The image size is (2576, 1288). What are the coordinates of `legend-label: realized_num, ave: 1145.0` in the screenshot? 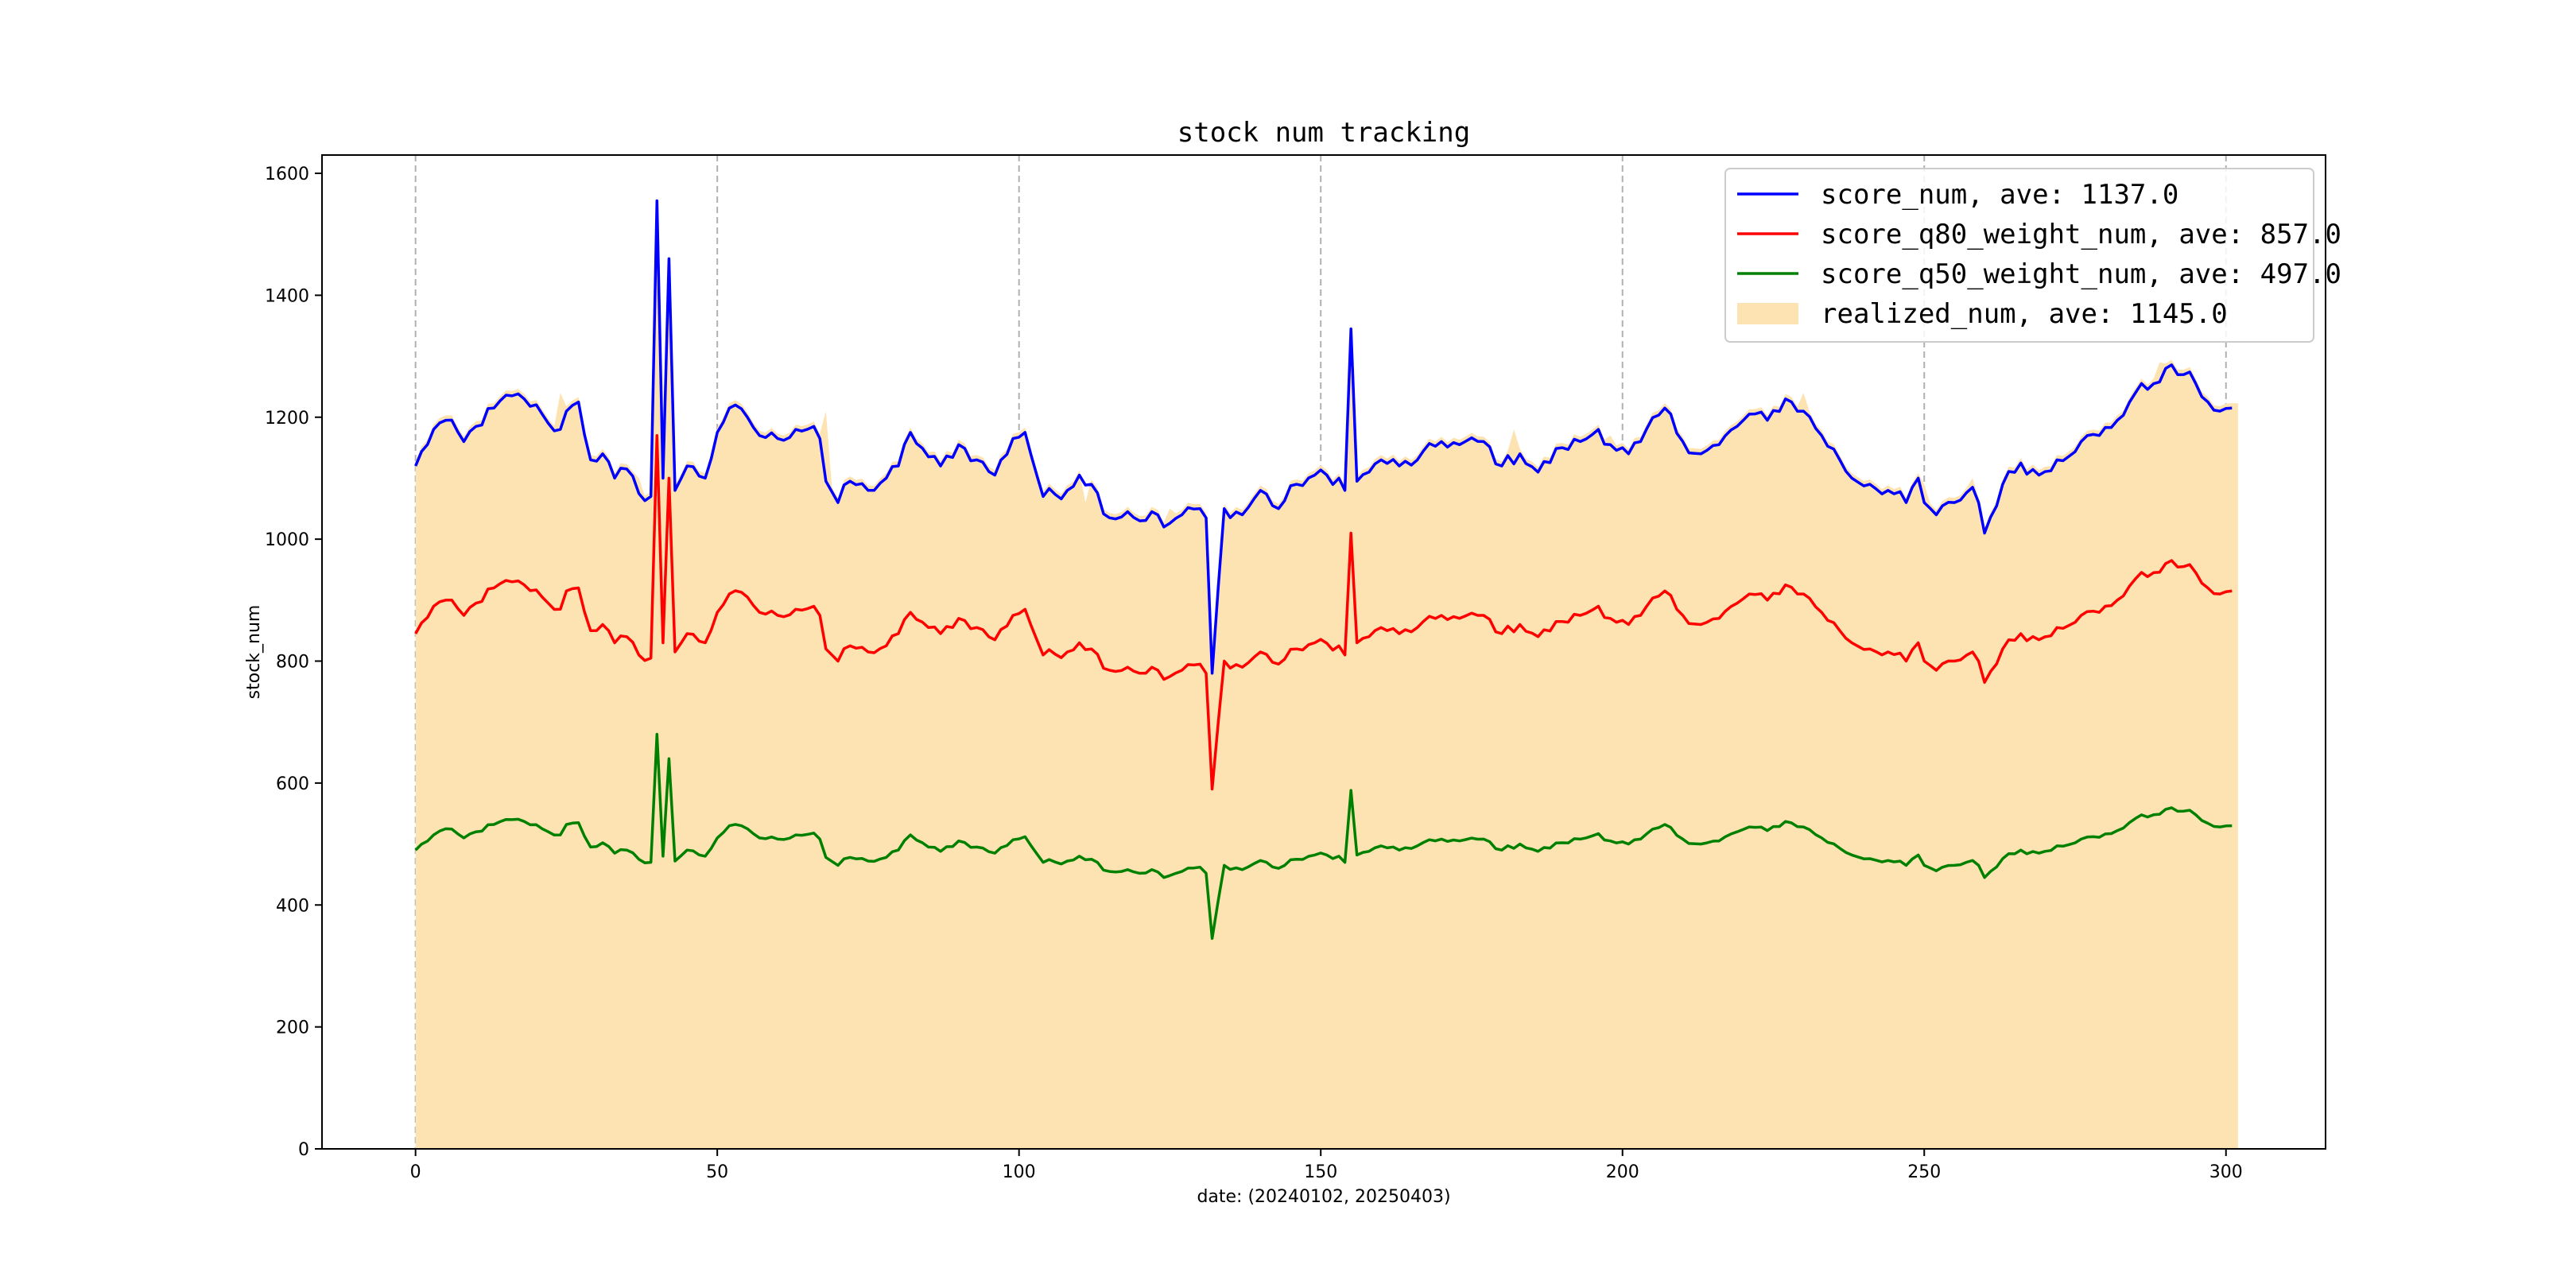 It's located at (2024, 314).